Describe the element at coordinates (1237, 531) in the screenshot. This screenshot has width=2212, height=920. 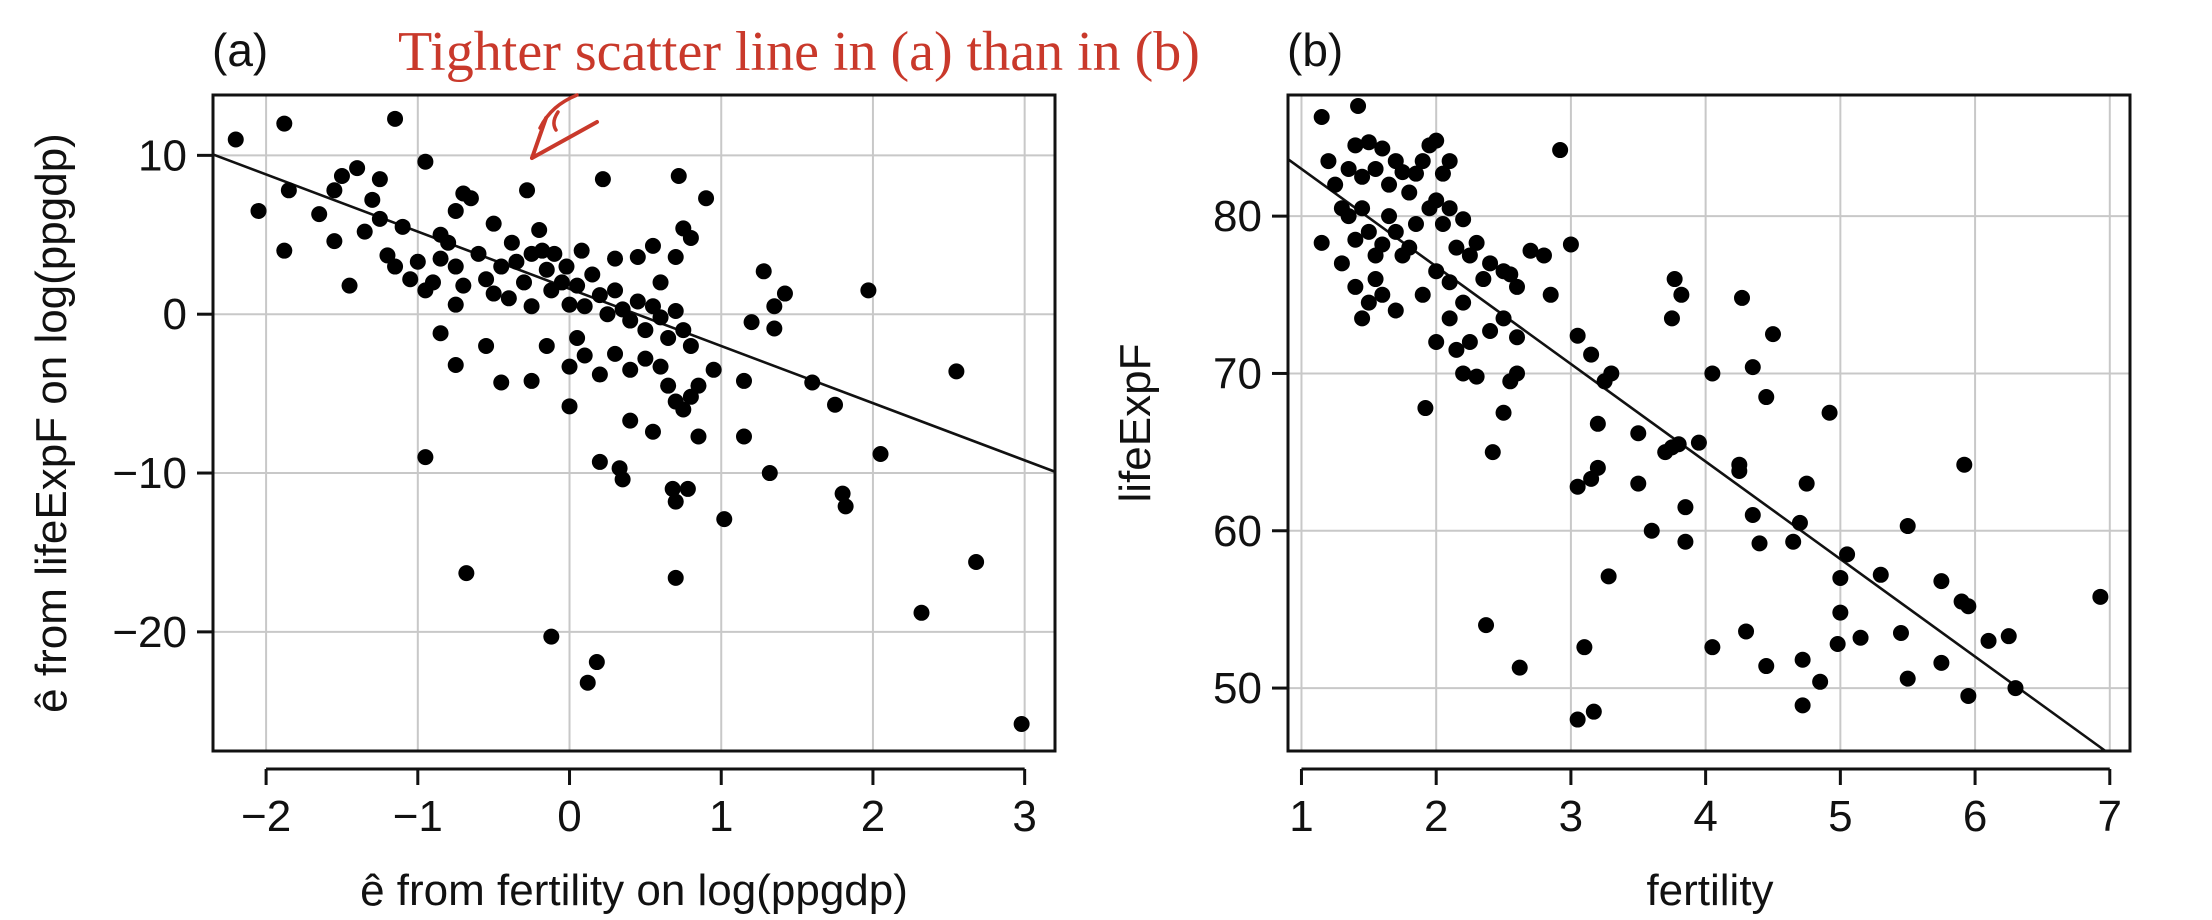
I see `b-y-tick-label: 60` at that location.